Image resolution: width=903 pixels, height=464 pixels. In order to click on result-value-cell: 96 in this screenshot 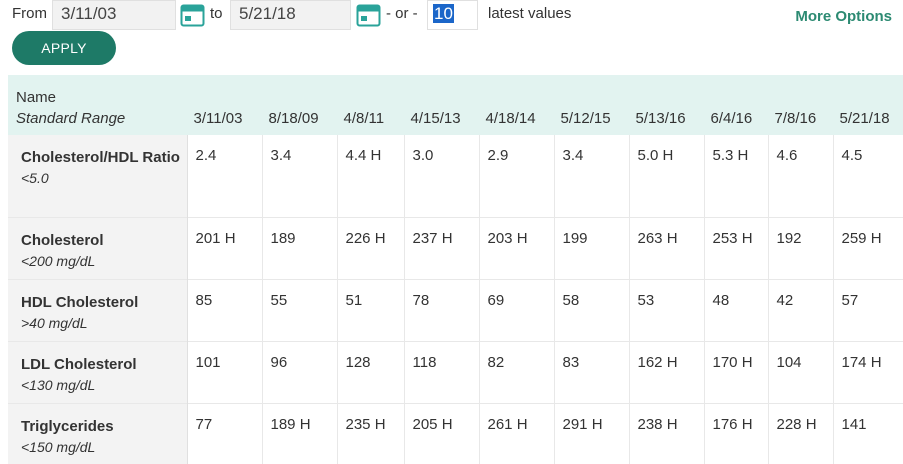, I will do `click(300, 372)`.